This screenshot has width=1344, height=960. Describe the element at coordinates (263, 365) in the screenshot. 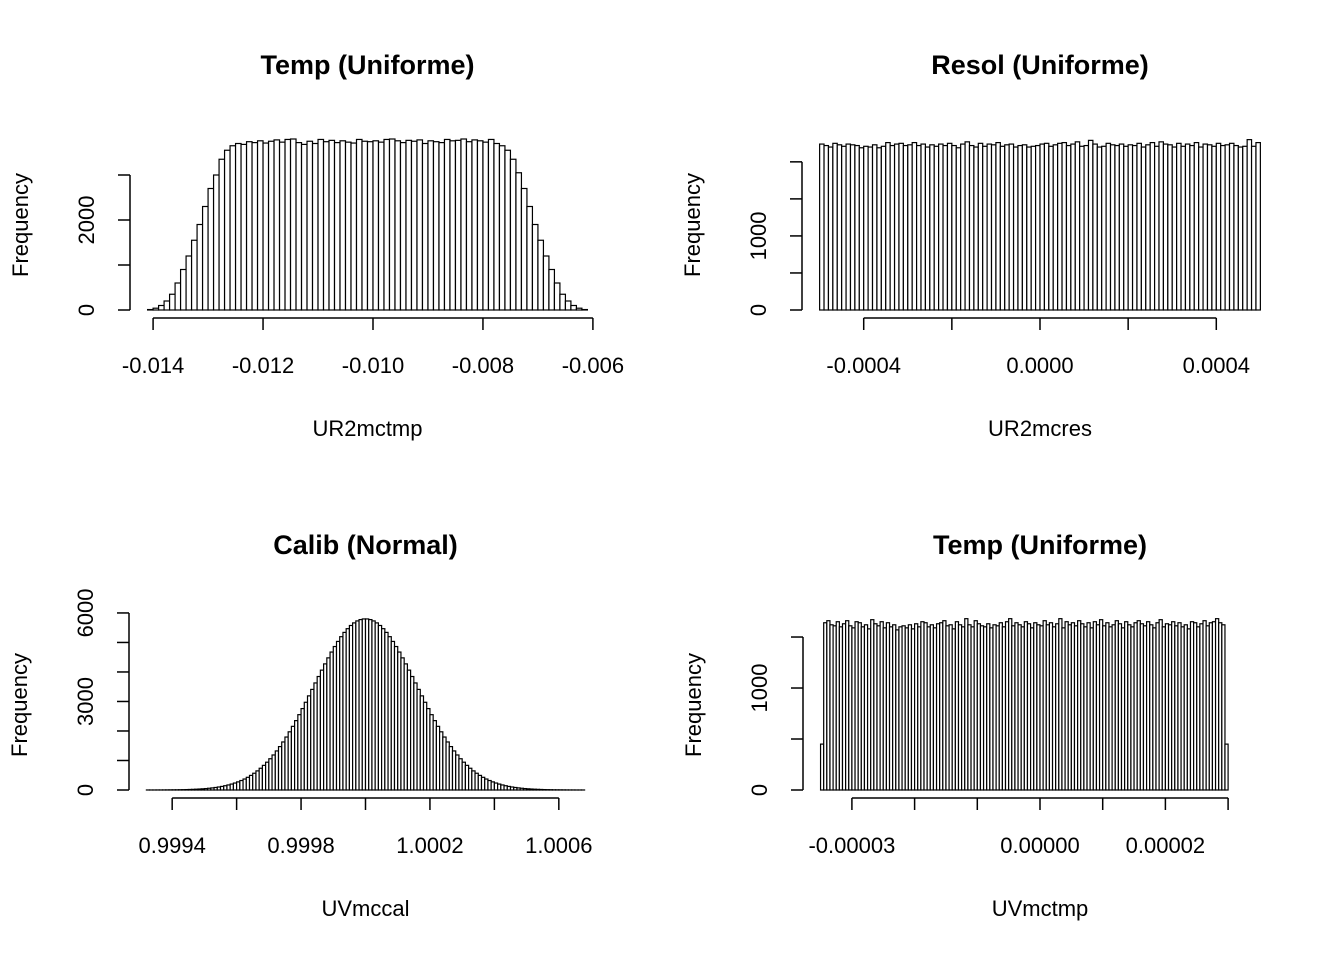

I see `x-tick-label: -0.012` at that location.